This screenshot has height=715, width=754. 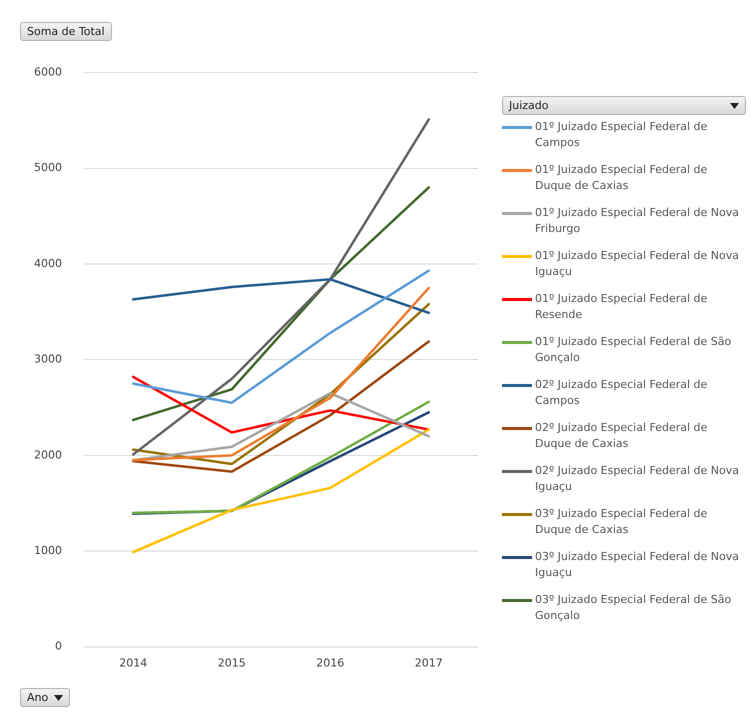 I want to click on x-tick-label: 2016, so click(x=330, y=663).